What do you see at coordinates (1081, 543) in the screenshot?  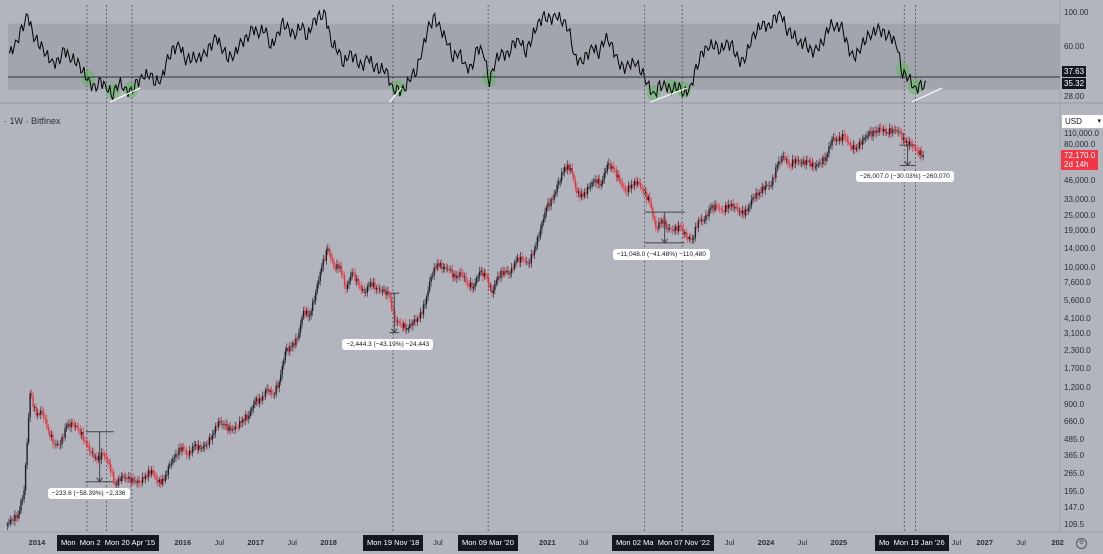 I see `settings-gear-icon: ⚙` at bounding box center [1081, 543].